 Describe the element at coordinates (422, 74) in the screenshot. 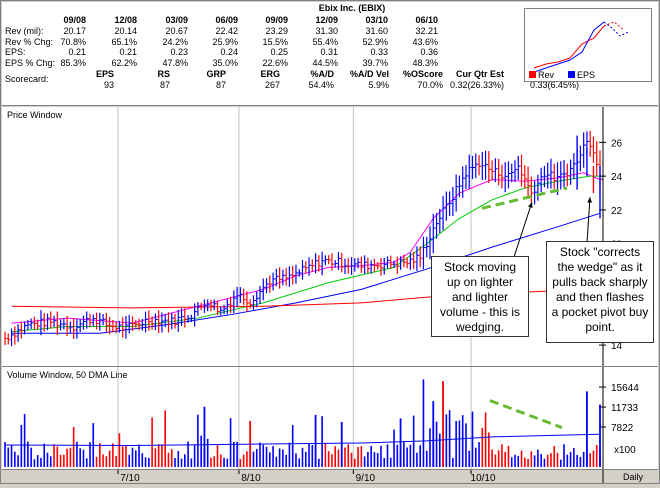

I see `scorecard-name: %OScore` at that location.